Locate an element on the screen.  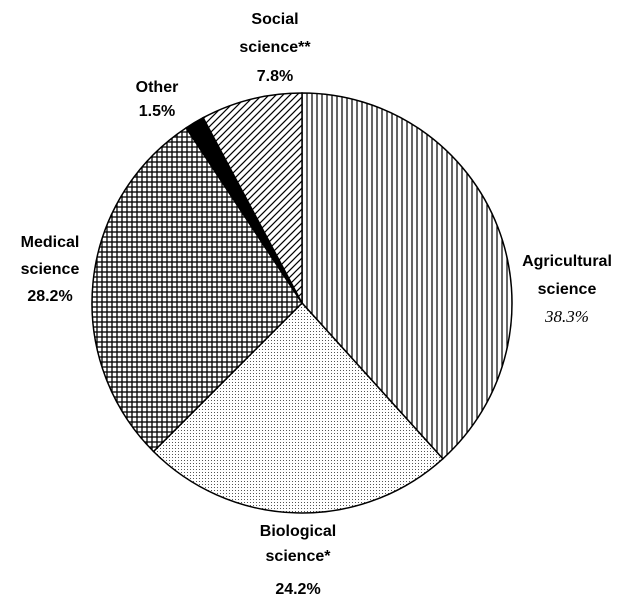
slice-label: Medical science is located at coordinates (50, 256).